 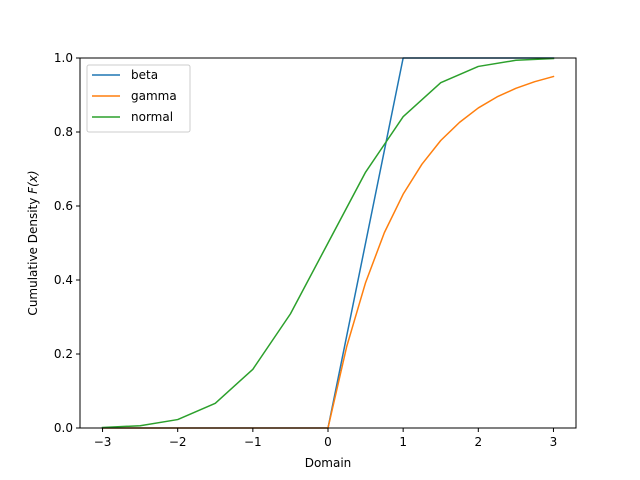 What do you see at coordinates (154, 96) in the screenshot?
I see `legend-label-gamma: gamma` at bounding box center [154, 96].